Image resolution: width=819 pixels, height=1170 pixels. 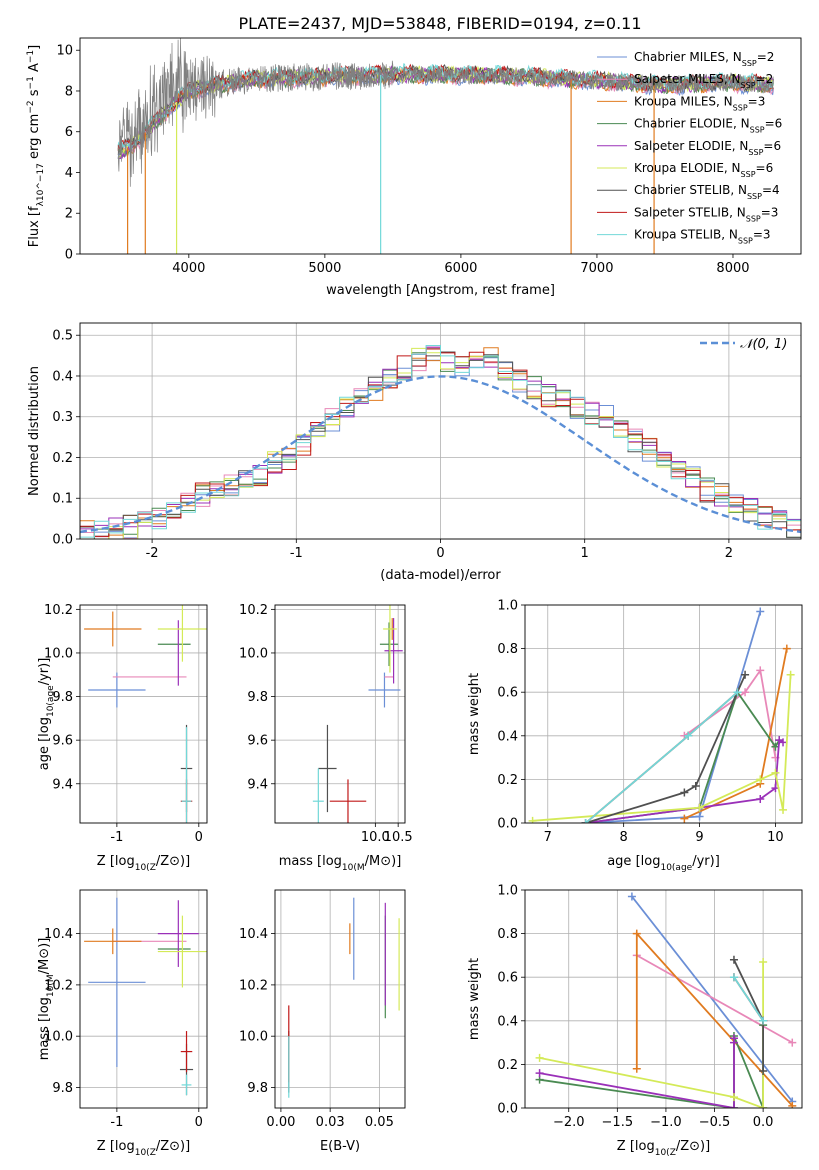 What do you see at coordinates (340, 863) in the screenshot?
I see `x-axis-label: mass [log10(M/M⊙)]` at bounding box center [340, 863].